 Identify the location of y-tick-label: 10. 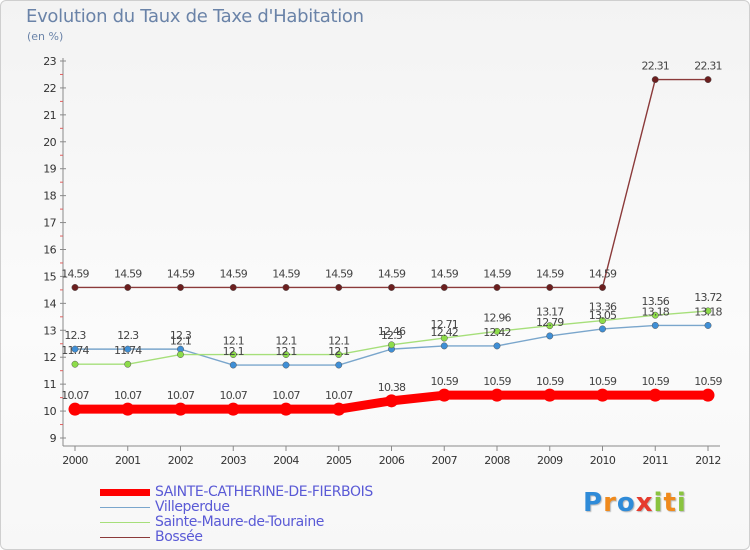
(49, 411).